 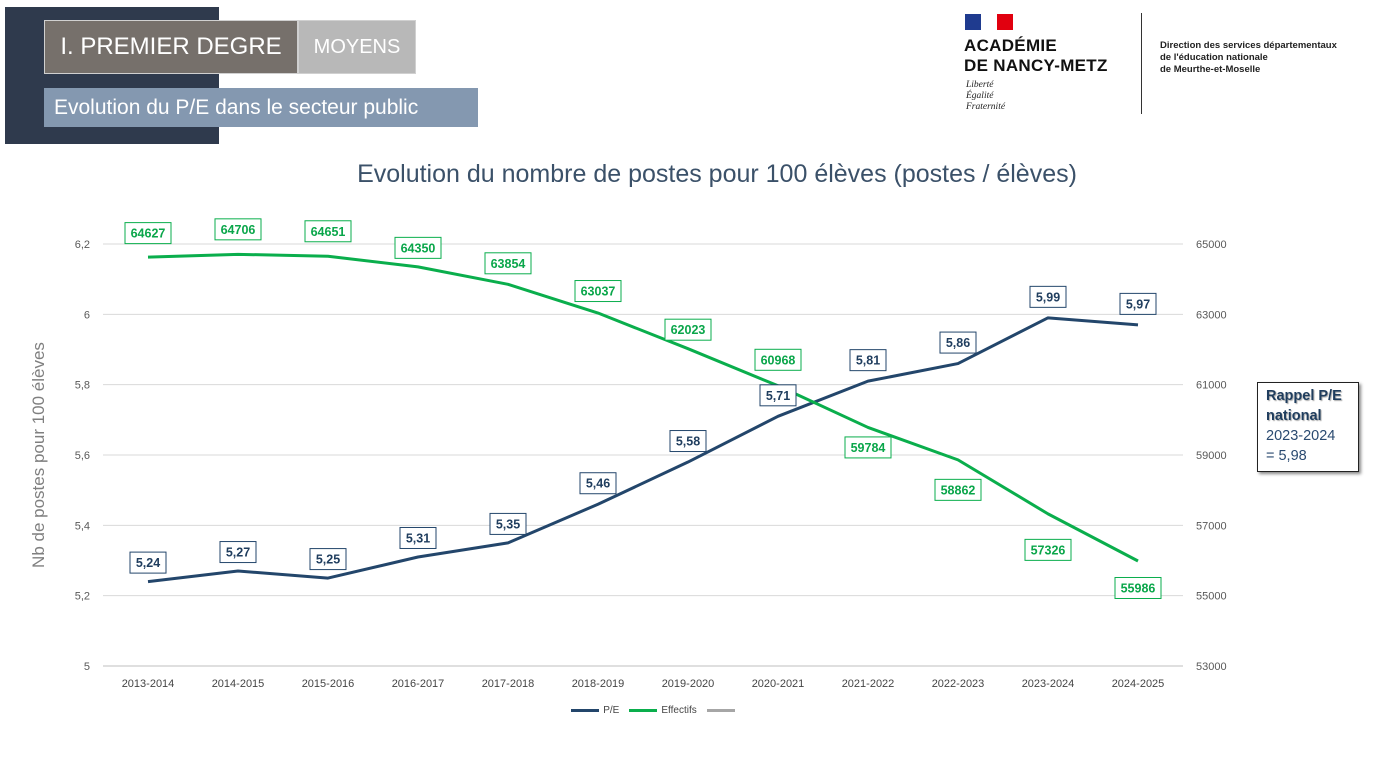 What do you see at coordinates (598, 684) in the screenshot?
I see `x-tick-label: 2018-2019` at bounding box center [598, 684].